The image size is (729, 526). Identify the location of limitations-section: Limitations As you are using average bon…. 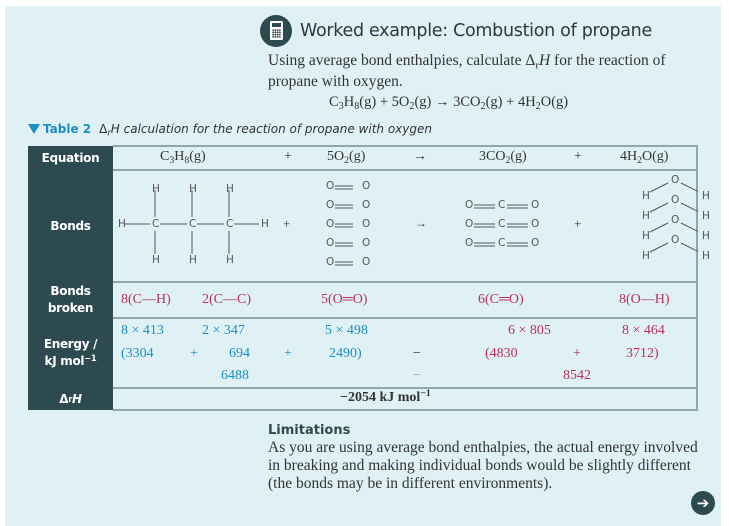
(488, 458).